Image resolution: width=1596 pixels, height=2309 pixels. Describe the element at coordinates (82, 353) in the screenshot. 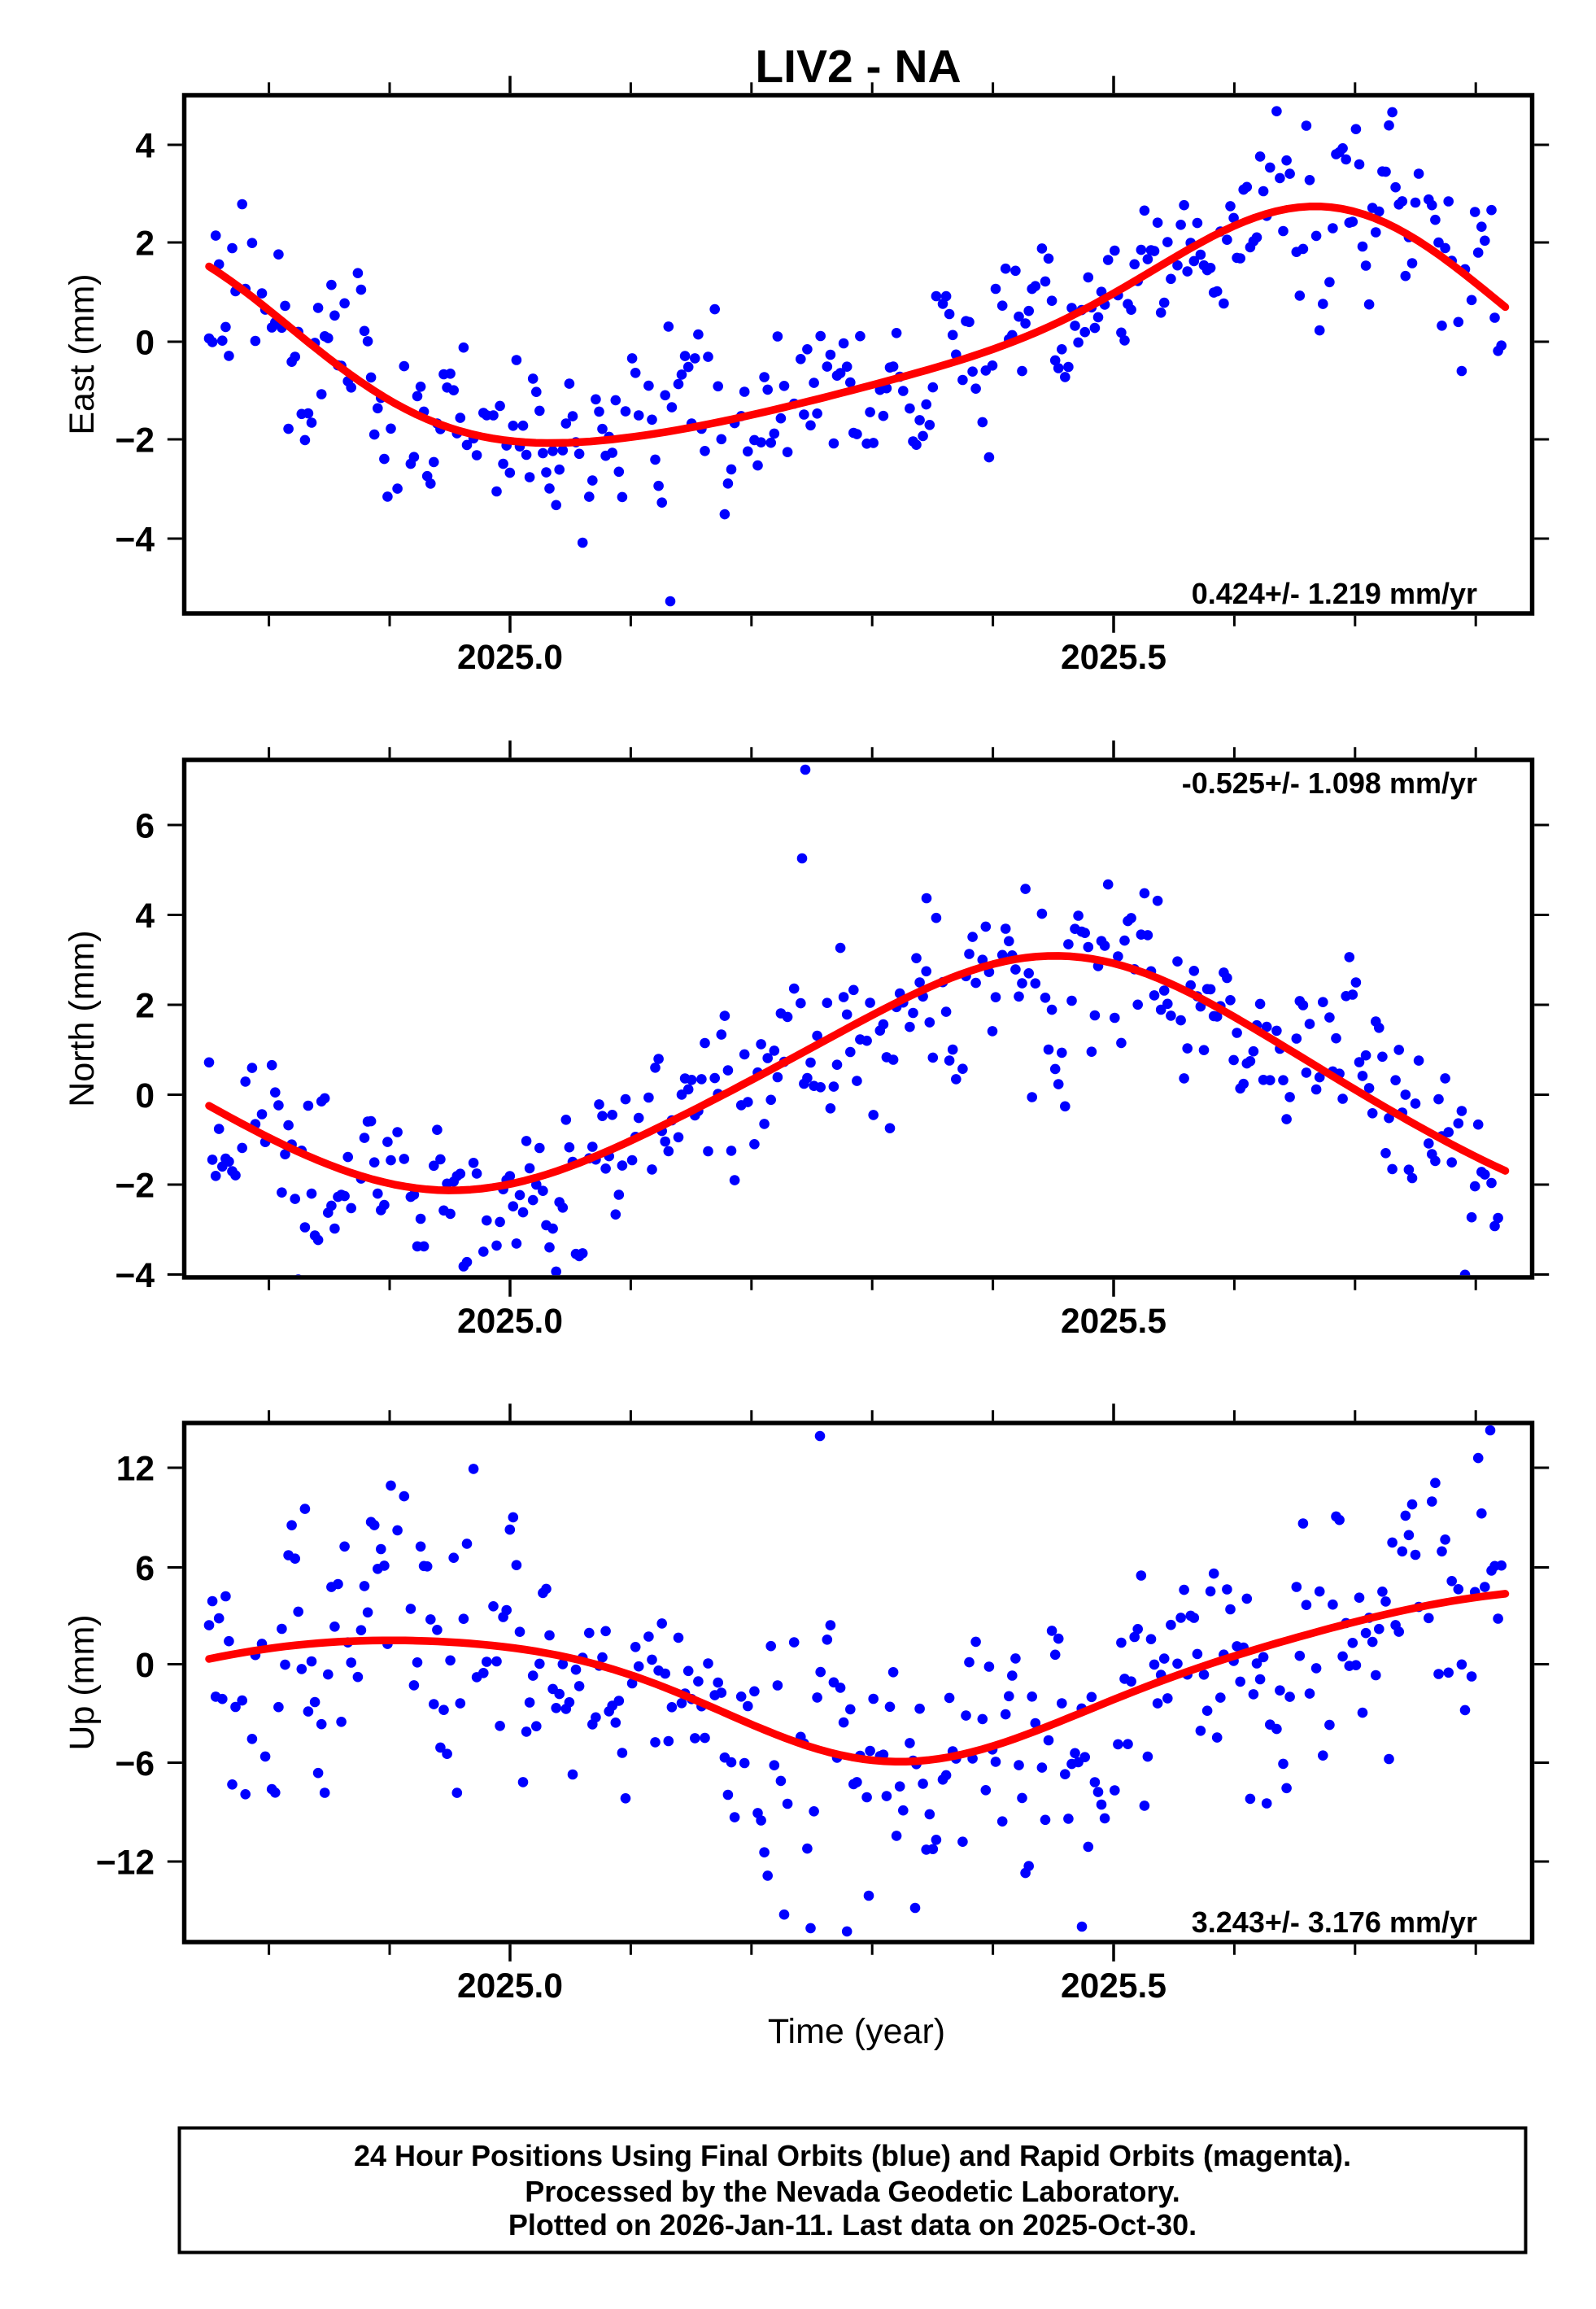

I see `svg-text: East (mm)` at that location.